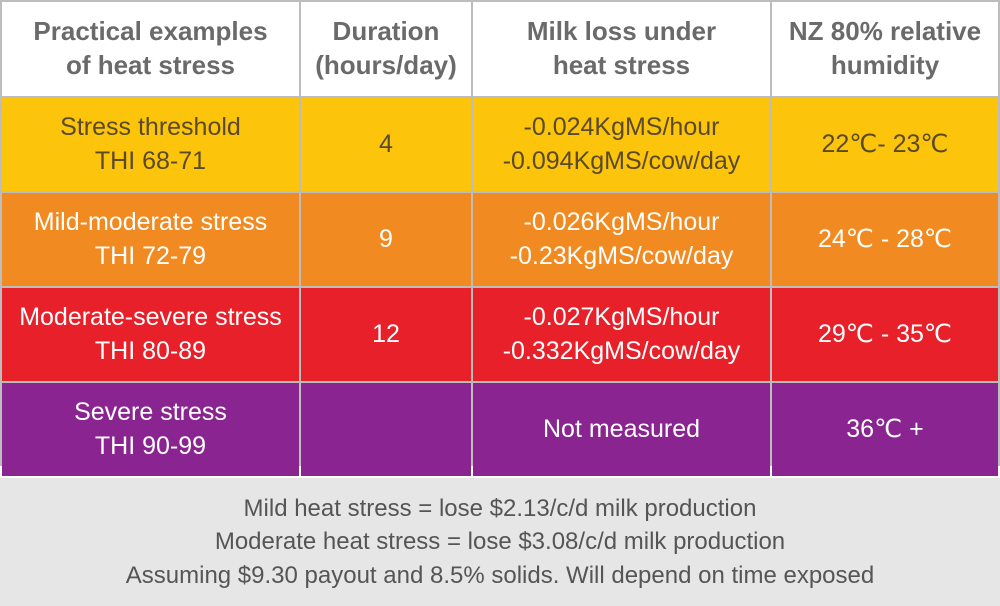 This screenshot has width=1000, height=606. Describe the element at coordinates (150, 49) in the screenshot. I see `header-practical-examples: Practical examples of heat stress` at that location.